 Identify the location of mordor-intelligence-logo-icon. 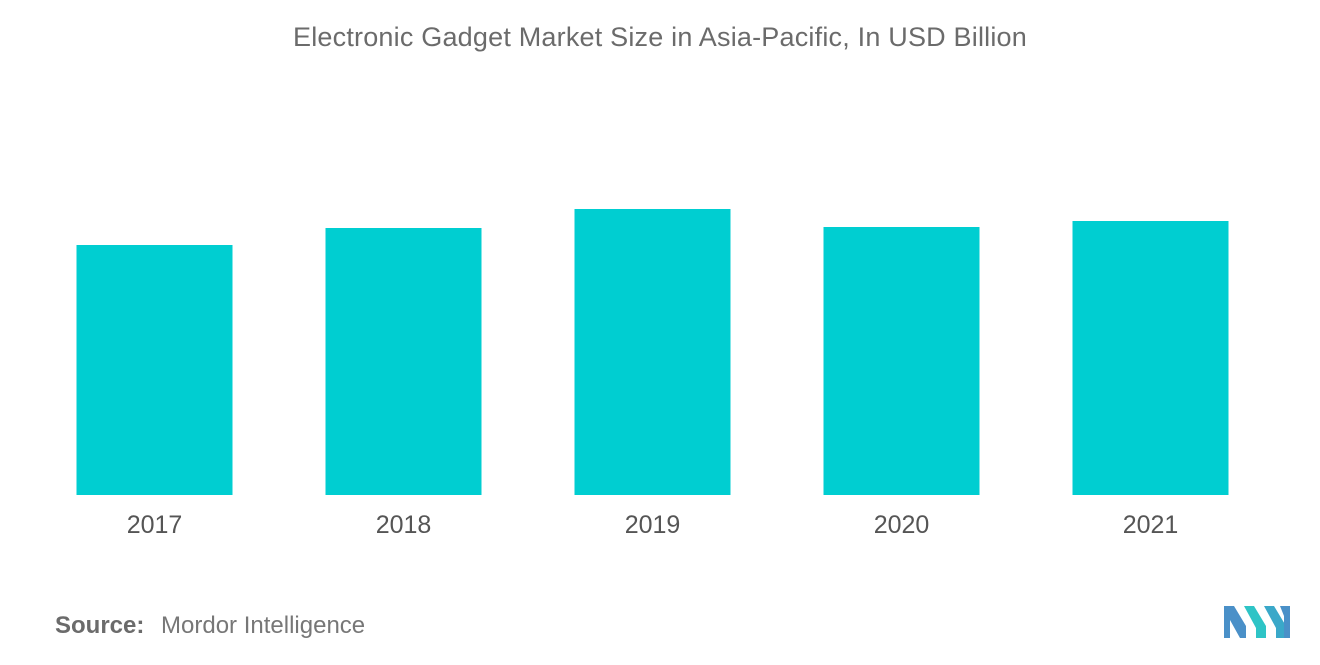
(1257, 622).